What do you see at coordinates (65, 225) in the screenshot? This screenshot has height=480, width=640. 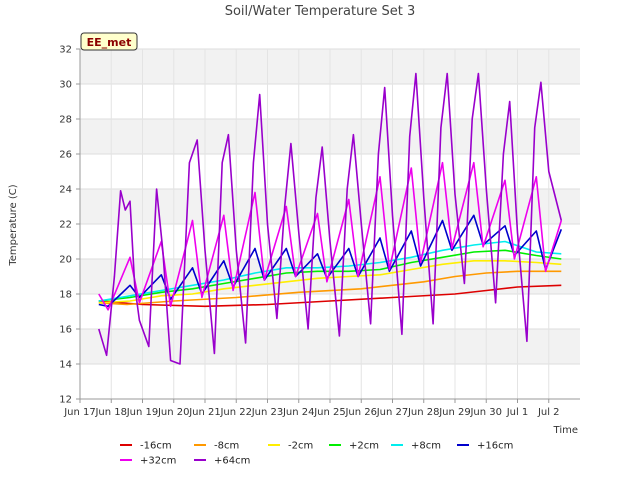 I see `y-tick-label: 22` at bounding box center [65, 225].